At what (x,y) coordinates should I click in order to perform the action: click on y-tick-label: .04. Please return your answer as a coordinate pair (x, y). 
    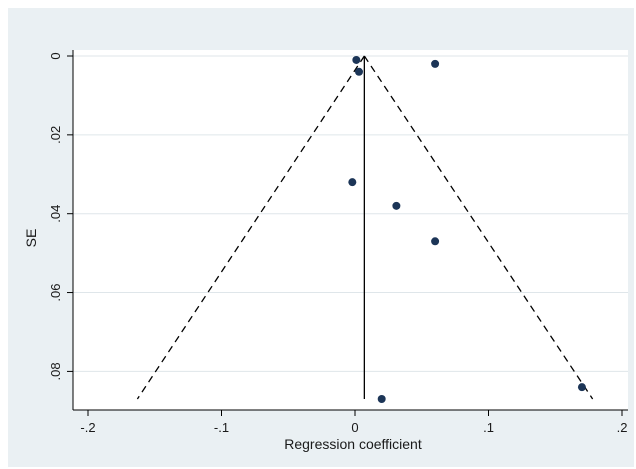
    Looking at the image, I should click on (55, 214).